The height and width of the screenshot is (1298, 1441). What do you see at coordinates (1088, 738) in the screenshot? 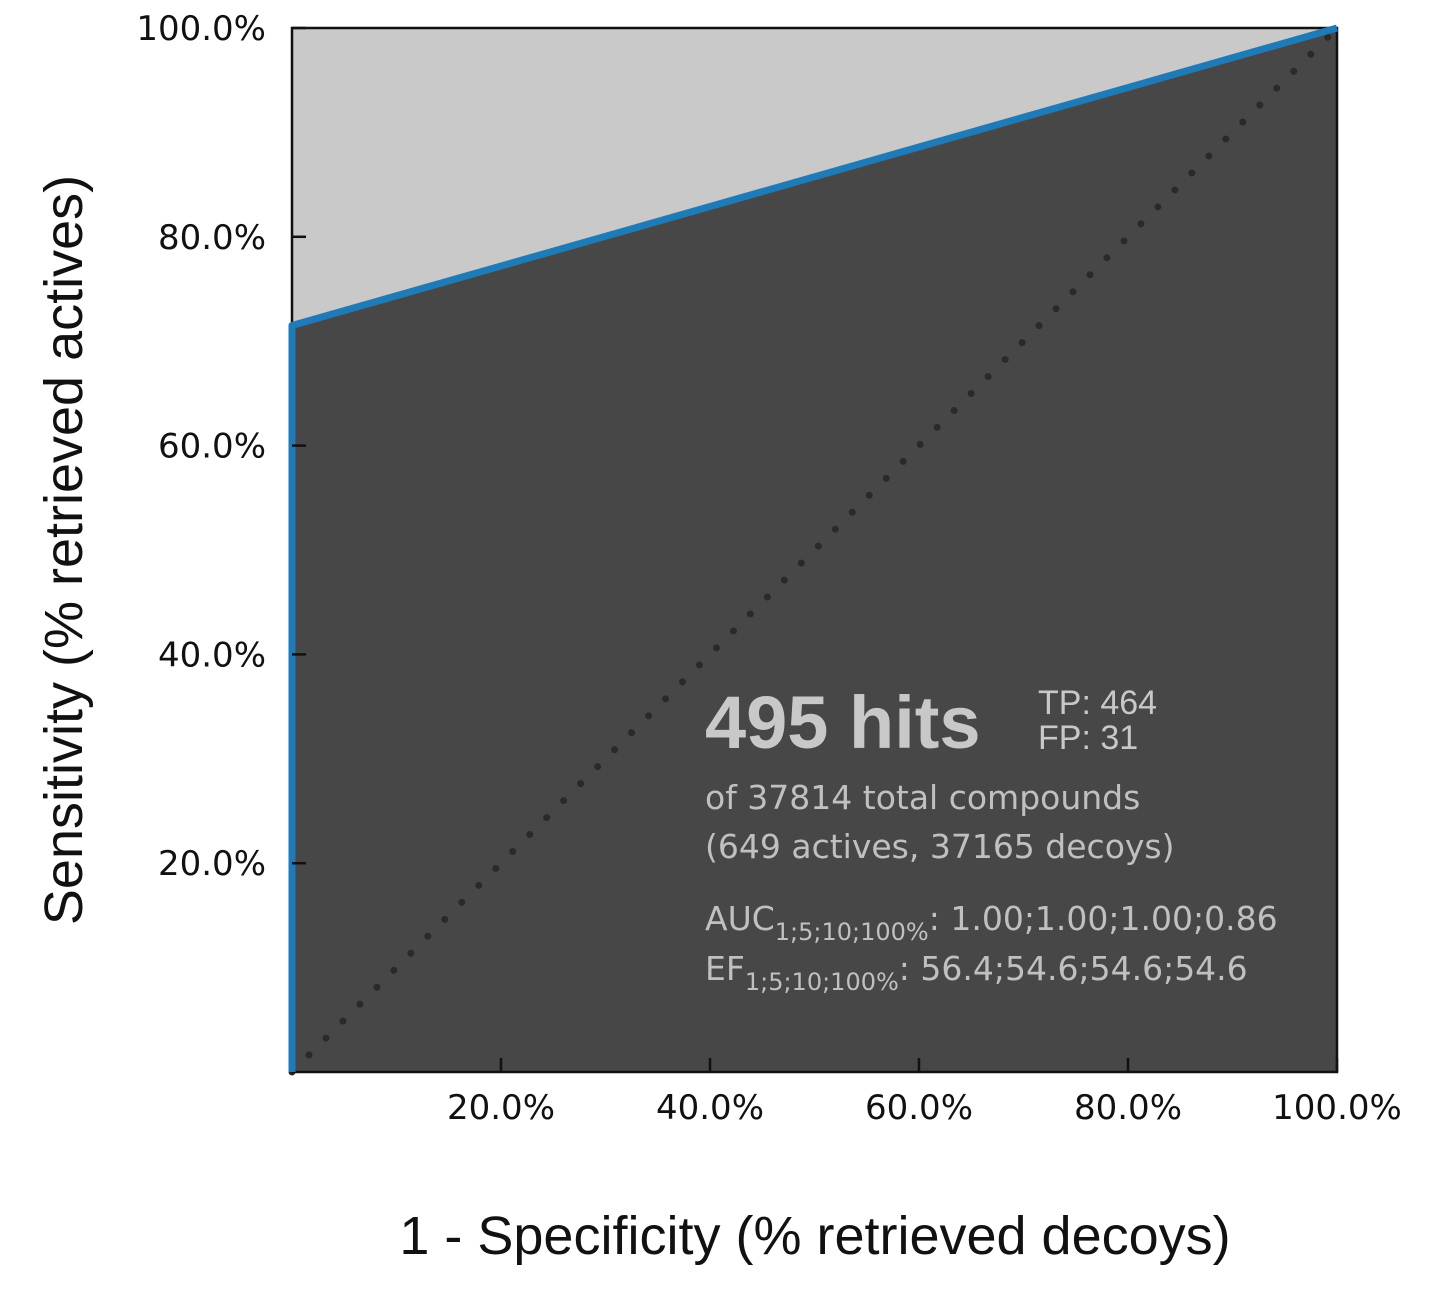
I see `false-positives: FP: 31` at bounding box center [1088, 738].